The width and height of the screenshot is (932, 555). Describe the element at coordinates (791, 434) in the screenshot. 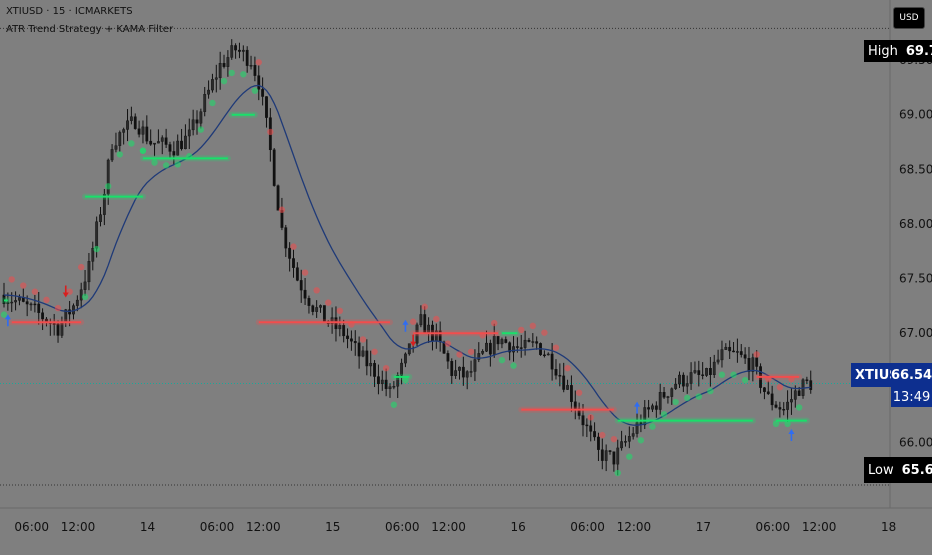

I see `buy-signal-arrow` at that location.